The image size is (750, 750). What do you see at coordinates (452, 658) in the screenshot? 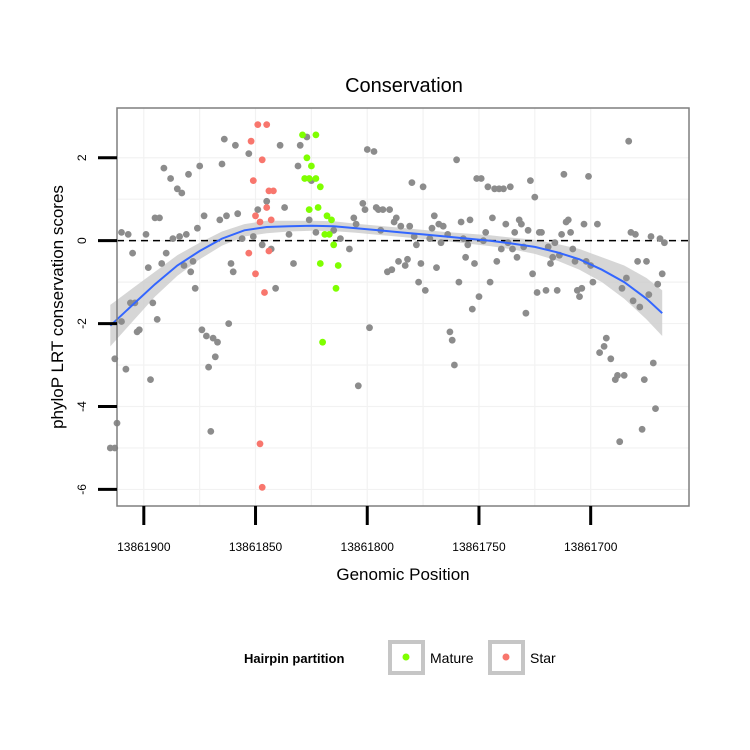
I see `legend-label-mature: Mature` at bounding box center [452, 658].